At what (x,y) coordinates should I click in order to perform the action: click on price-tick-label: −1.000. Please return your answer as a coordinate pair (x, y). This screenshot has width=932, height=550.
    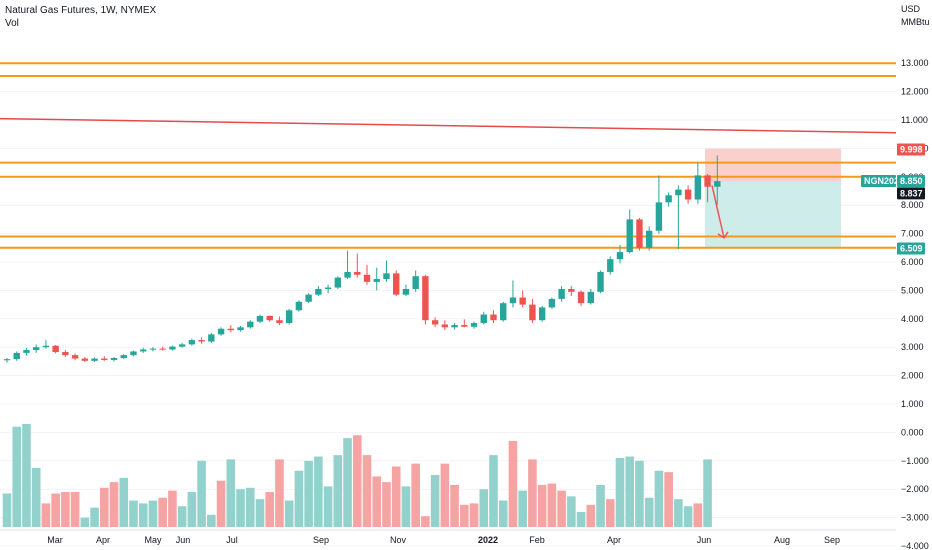
    Looking at the image, I should click on (915, 461).